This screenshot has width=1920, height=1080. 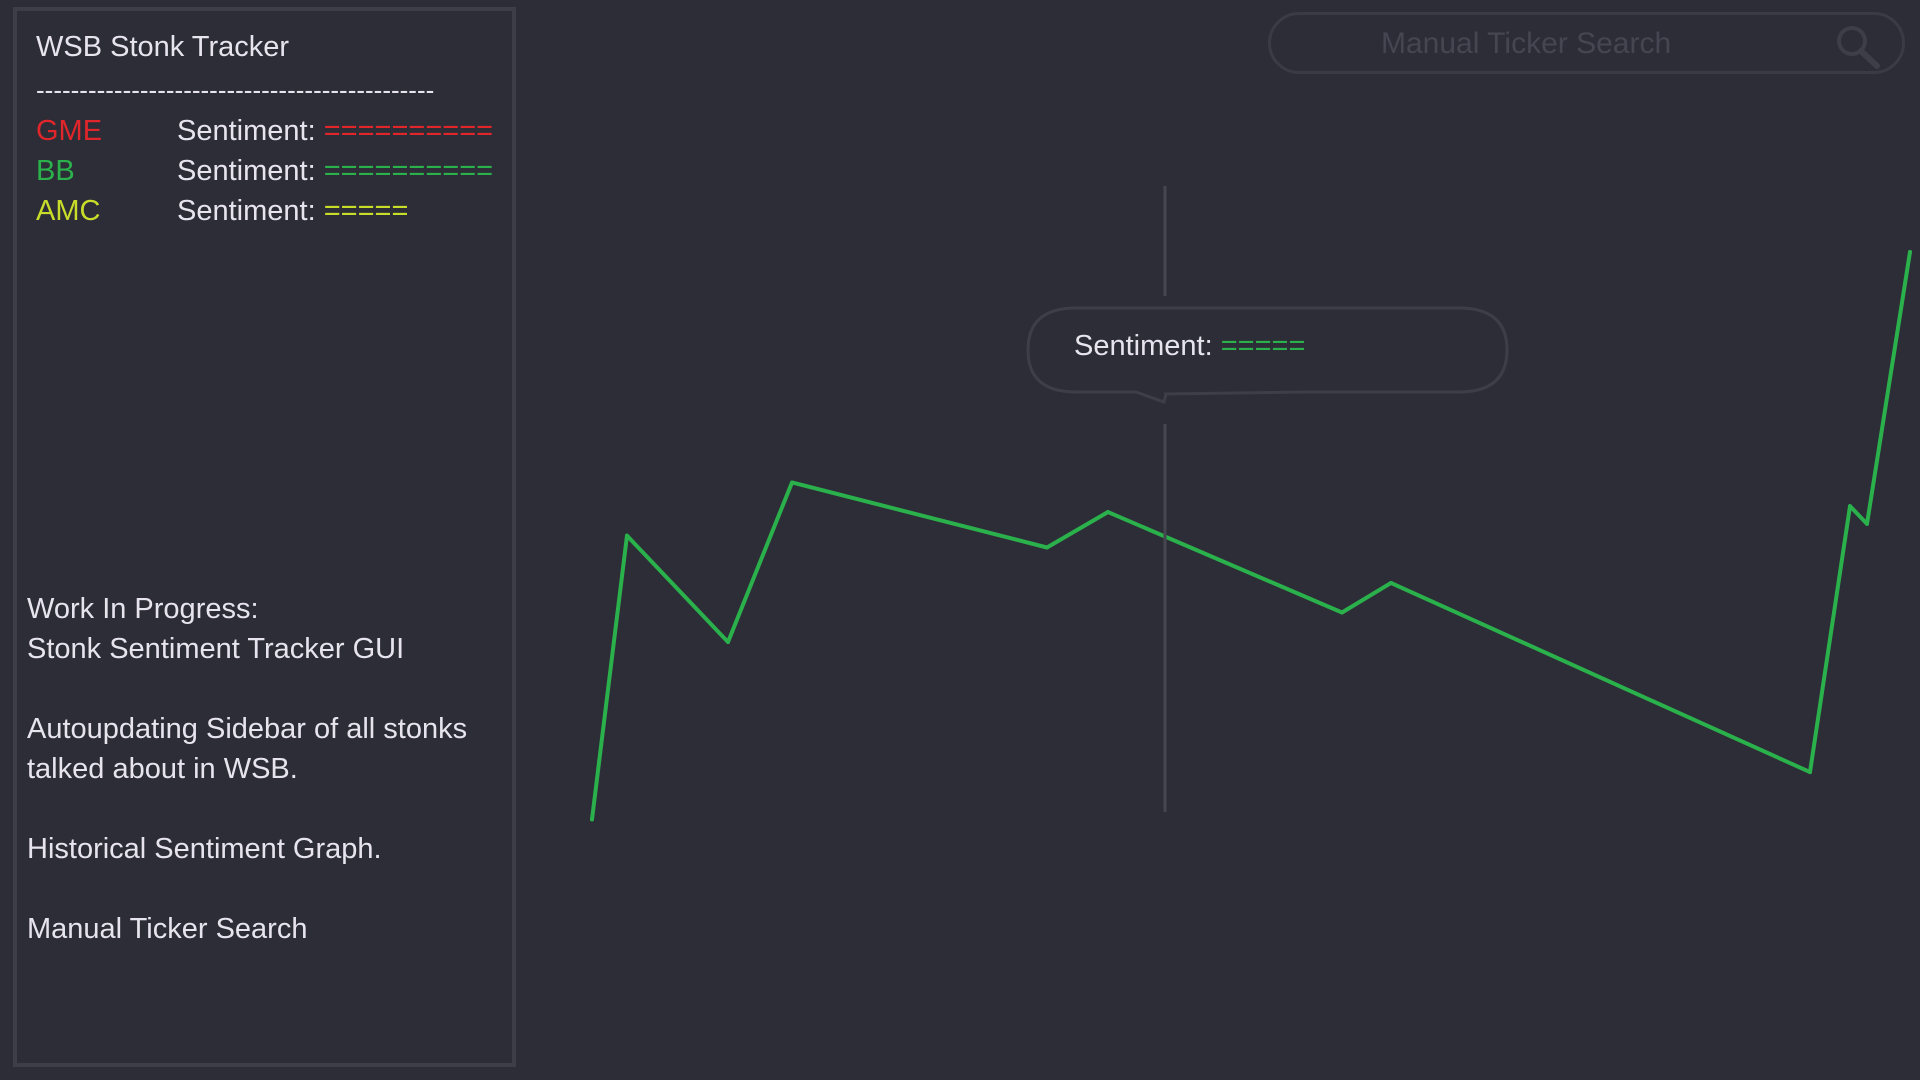 I want to click on tooltip-sentiment-bar: =====, so click(x=1263, y=346).